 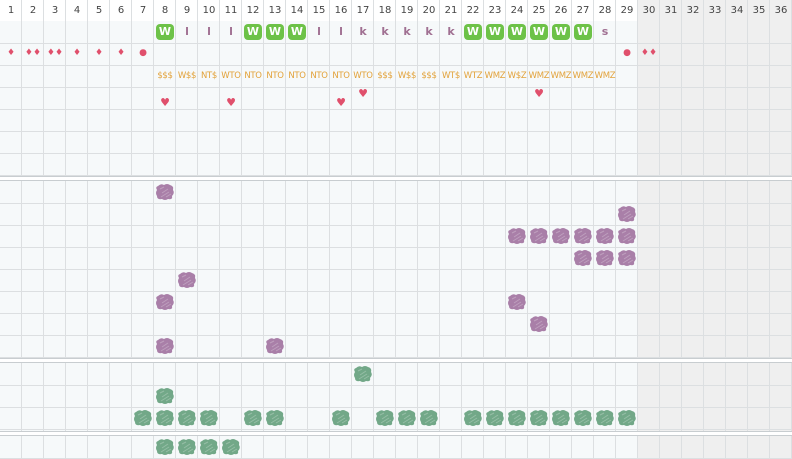 What do you see at coordinates (385, 10) in the screenshot?
I see `day-header-18: 18` at bounding box center [385, 10].